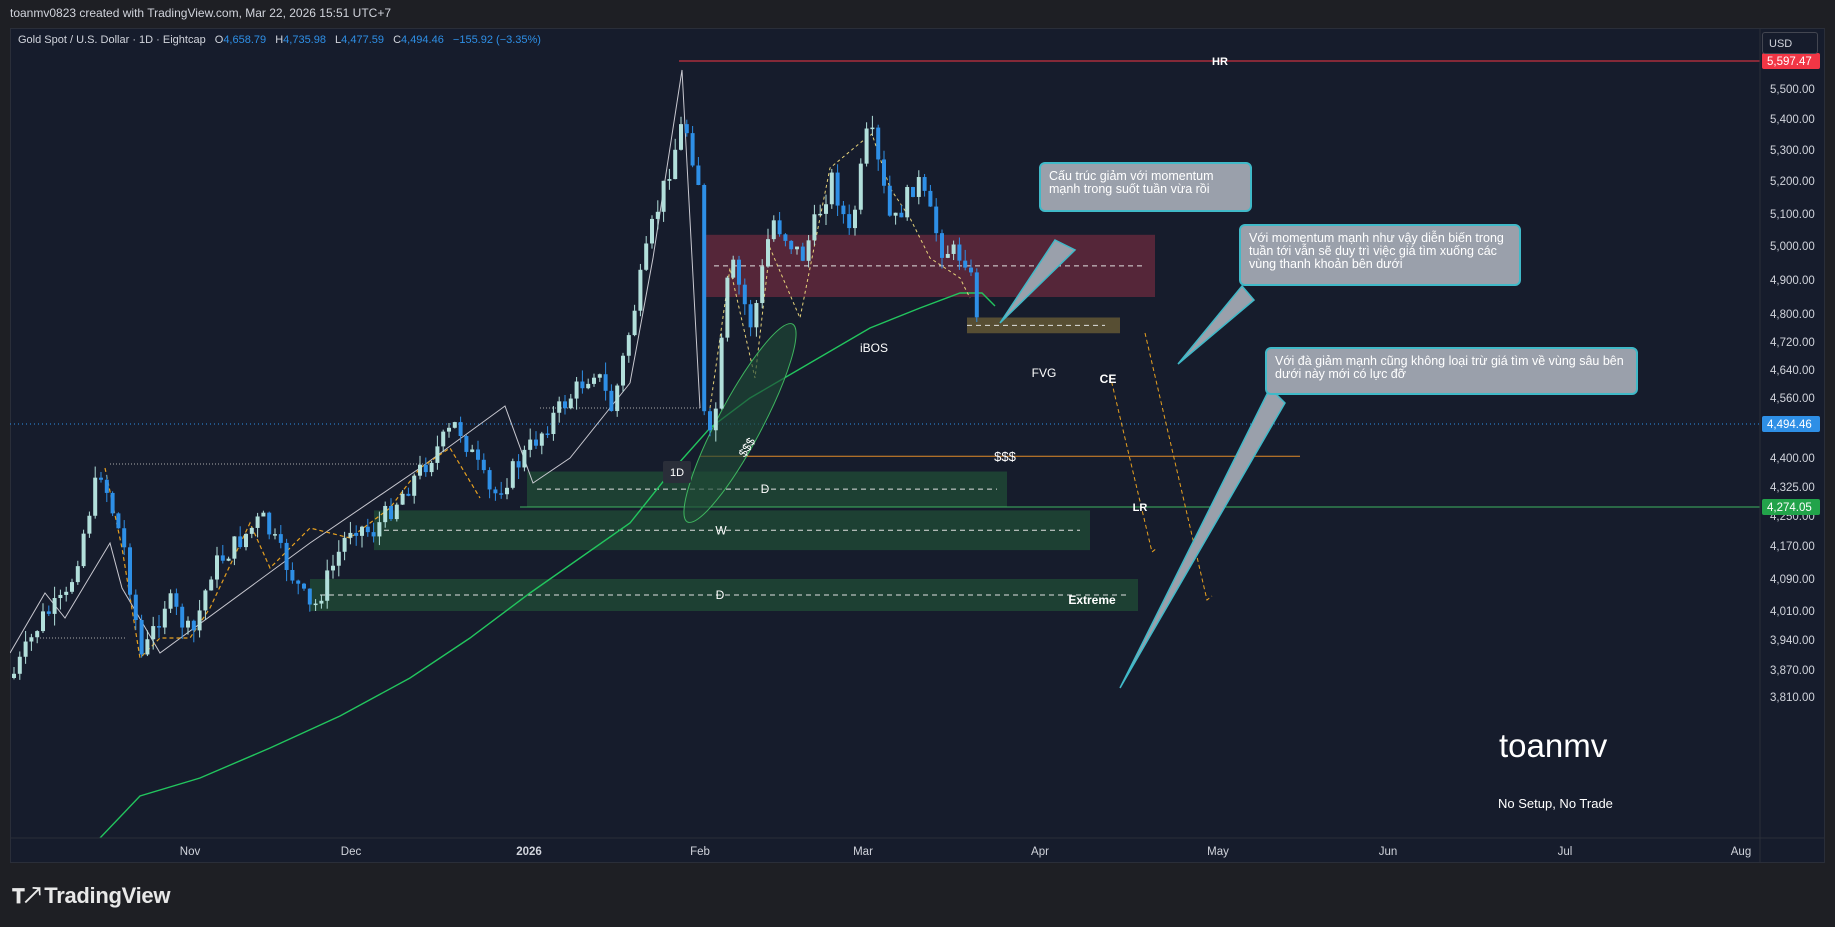  I want to click on price-tick-label: 5,100.00, so click(1792, 215).